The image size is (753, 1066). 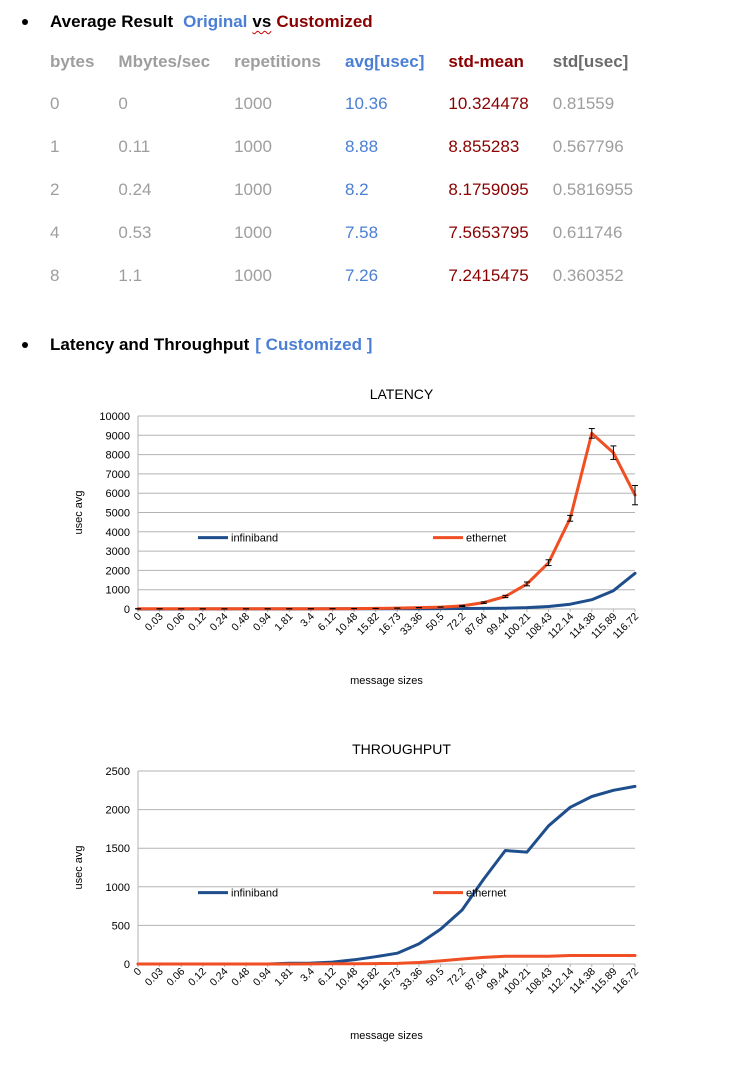 I want to click on table-cell: 0.53, so click(x=135, y=232).